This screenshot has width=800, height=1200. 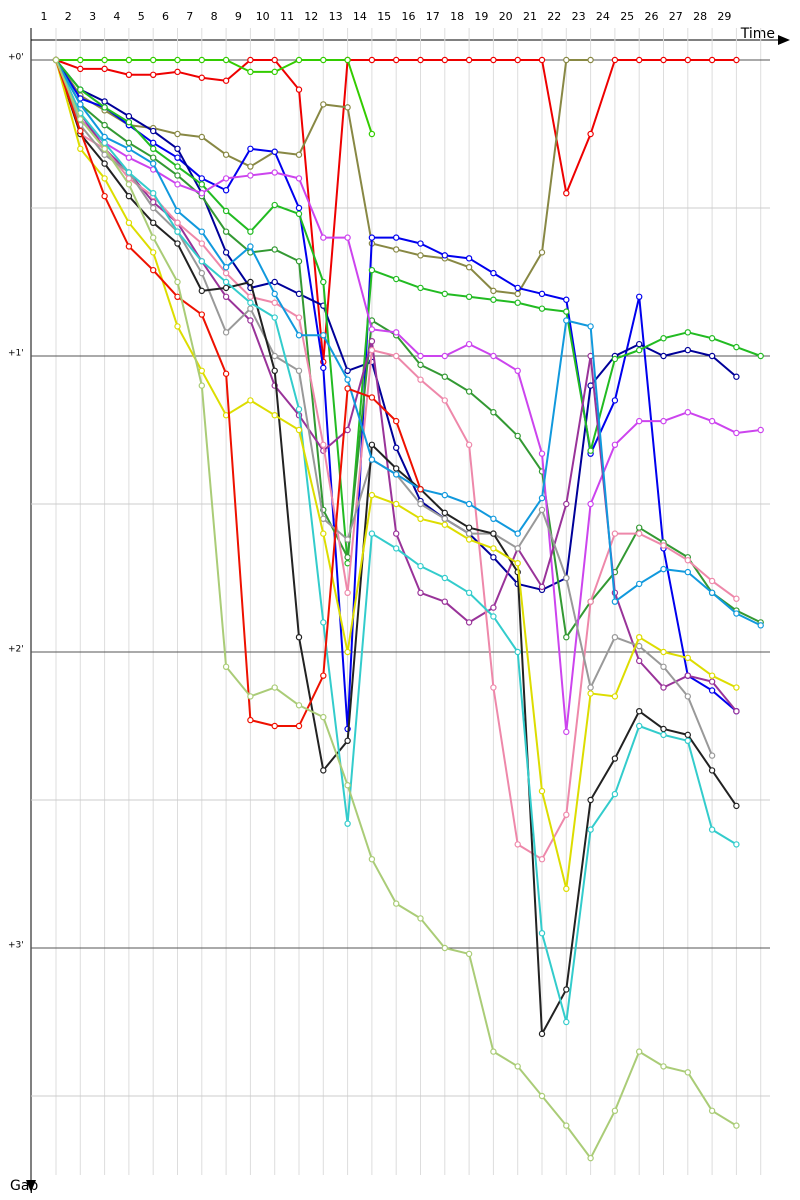 What do you see at coordinates (627, 16) in the screenshot?
I see `x-tick-label: 25` at bounding box center [627, 16].